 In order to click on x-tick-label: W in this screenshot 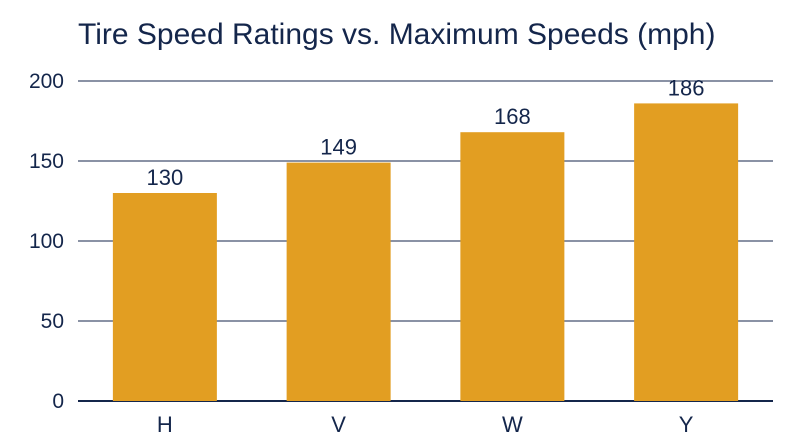, I will do `click(512, 424)`.